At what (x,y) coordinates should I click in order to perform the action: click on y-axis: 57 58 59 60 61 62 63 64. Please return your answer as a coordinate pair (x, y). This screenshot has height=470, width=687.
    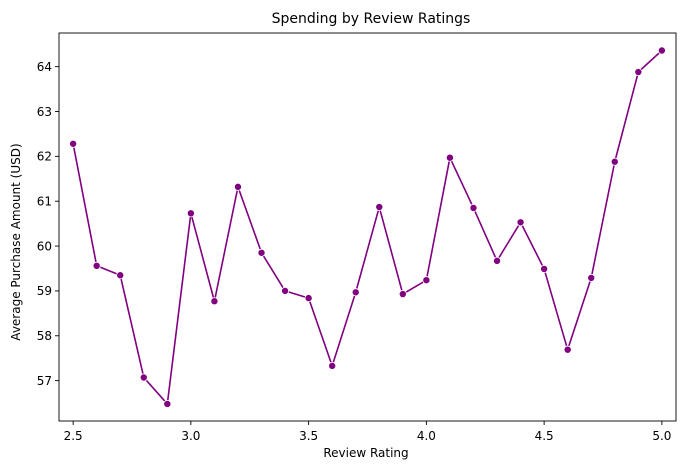
    Looking at the image, I should click on (48, 224).